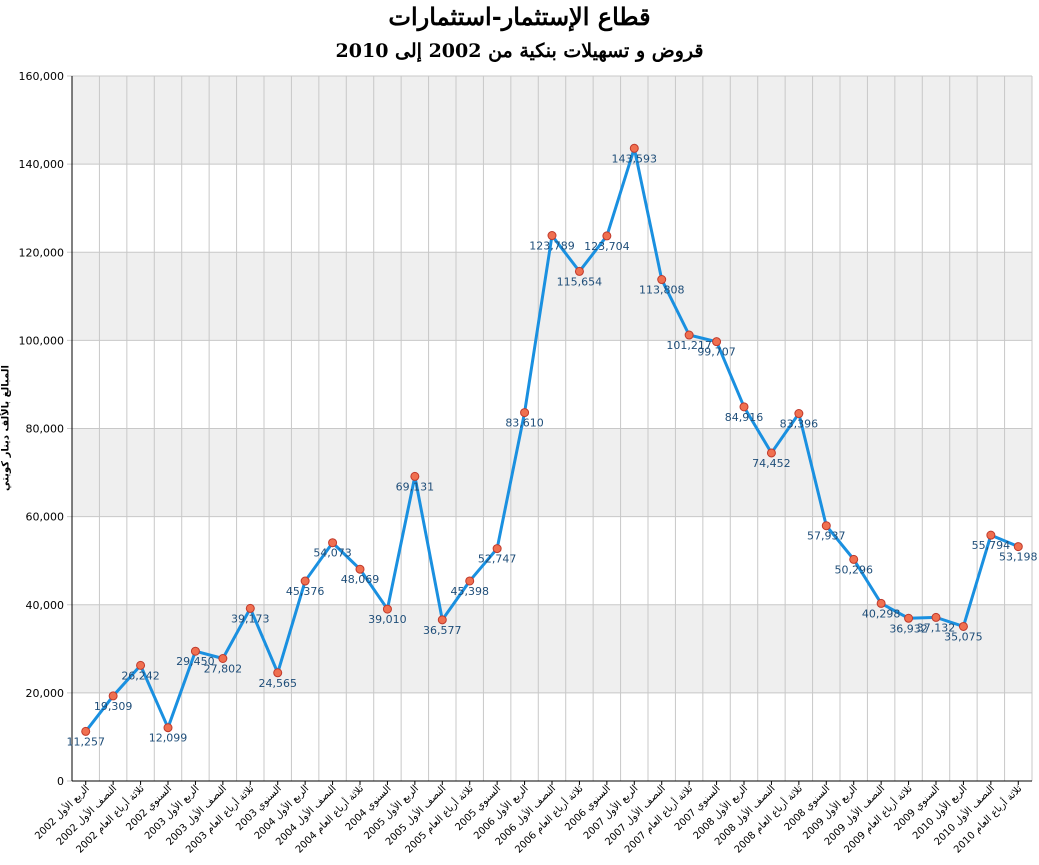  What do you see at coordinates (771, 463) in the screenshot?
I see `data-label: 74,452` at bounding box center [771, 463].